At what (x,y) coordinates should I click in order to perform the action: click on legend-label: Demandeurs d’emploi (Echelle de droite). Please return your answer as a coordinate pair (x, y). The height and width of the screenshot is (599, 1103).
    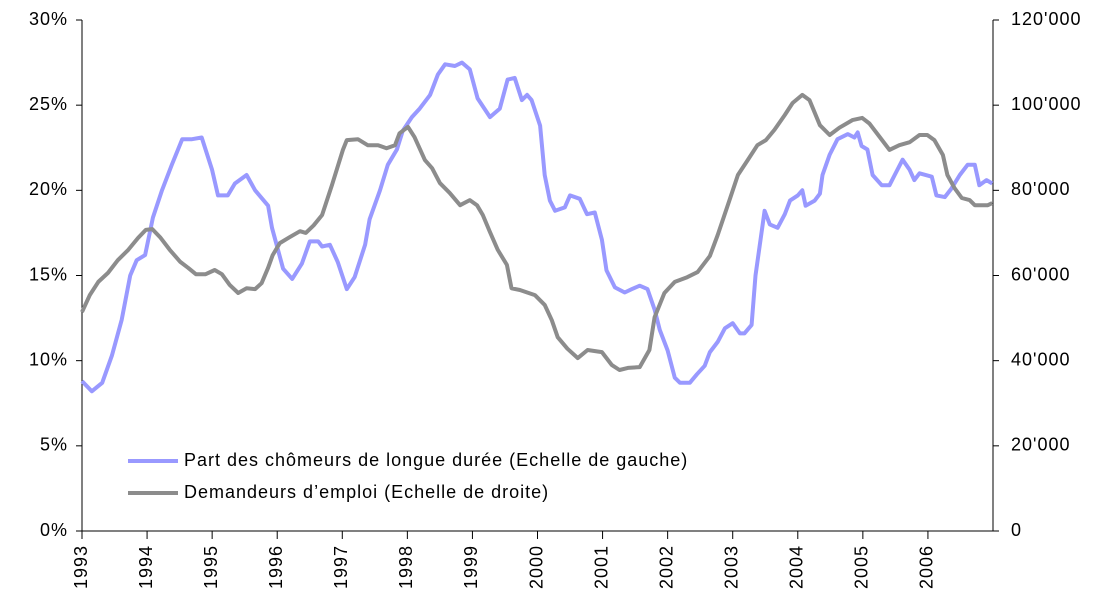
    Looking at the image, I should click on (366, 492).